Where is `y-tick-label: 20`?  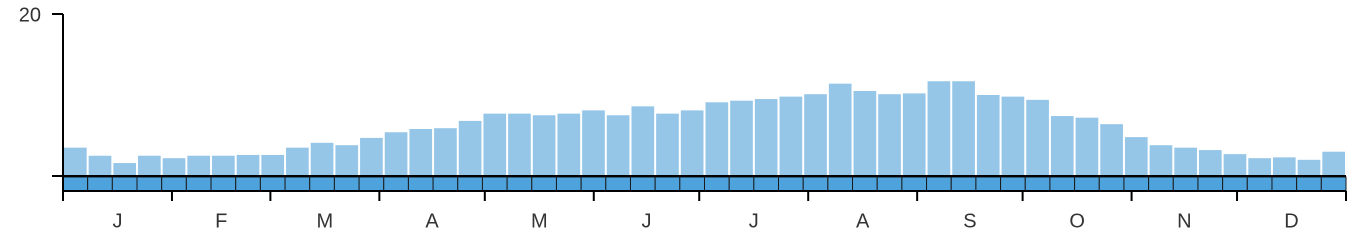
y-tick-label: 20 is located at coordinates (30, 15).